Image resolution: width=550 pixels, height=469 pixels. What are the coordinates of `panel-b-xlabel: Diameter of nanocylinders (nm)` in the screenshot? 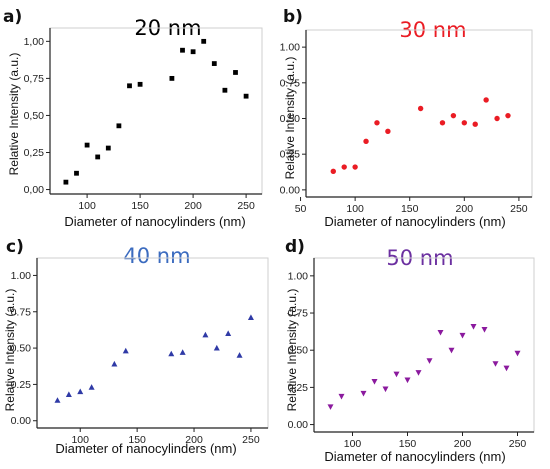 It's located at (414, 221).